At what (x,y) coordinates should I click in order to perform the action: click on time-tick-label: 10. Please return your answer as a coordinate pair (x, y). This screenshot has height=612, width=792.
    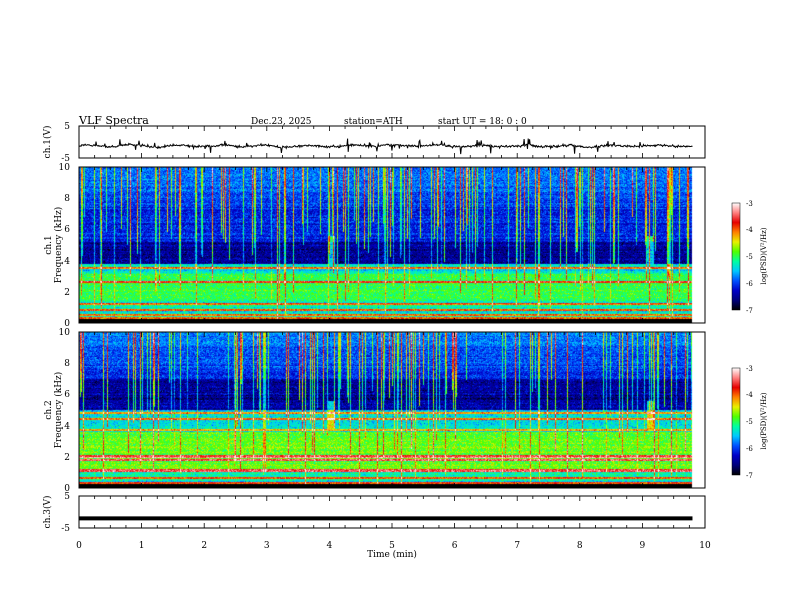
    Looking at the image, I should click on (705, 546).